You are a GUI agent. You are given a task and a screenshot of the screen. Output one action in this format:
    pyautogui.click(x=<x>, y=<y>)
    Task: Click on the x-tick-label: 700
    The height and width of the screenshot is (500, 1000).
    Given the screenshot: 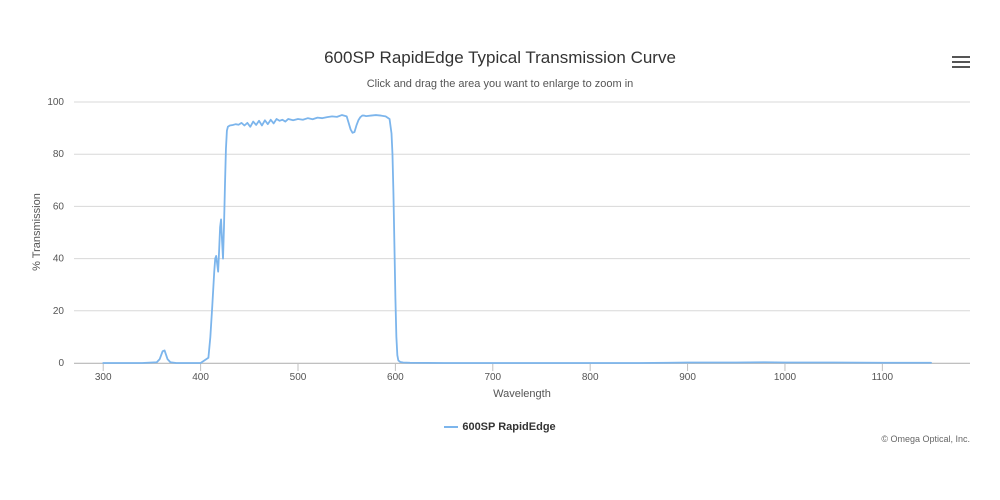 What is the action you would take?
    pyautogui.click(x=492, y=377)
    